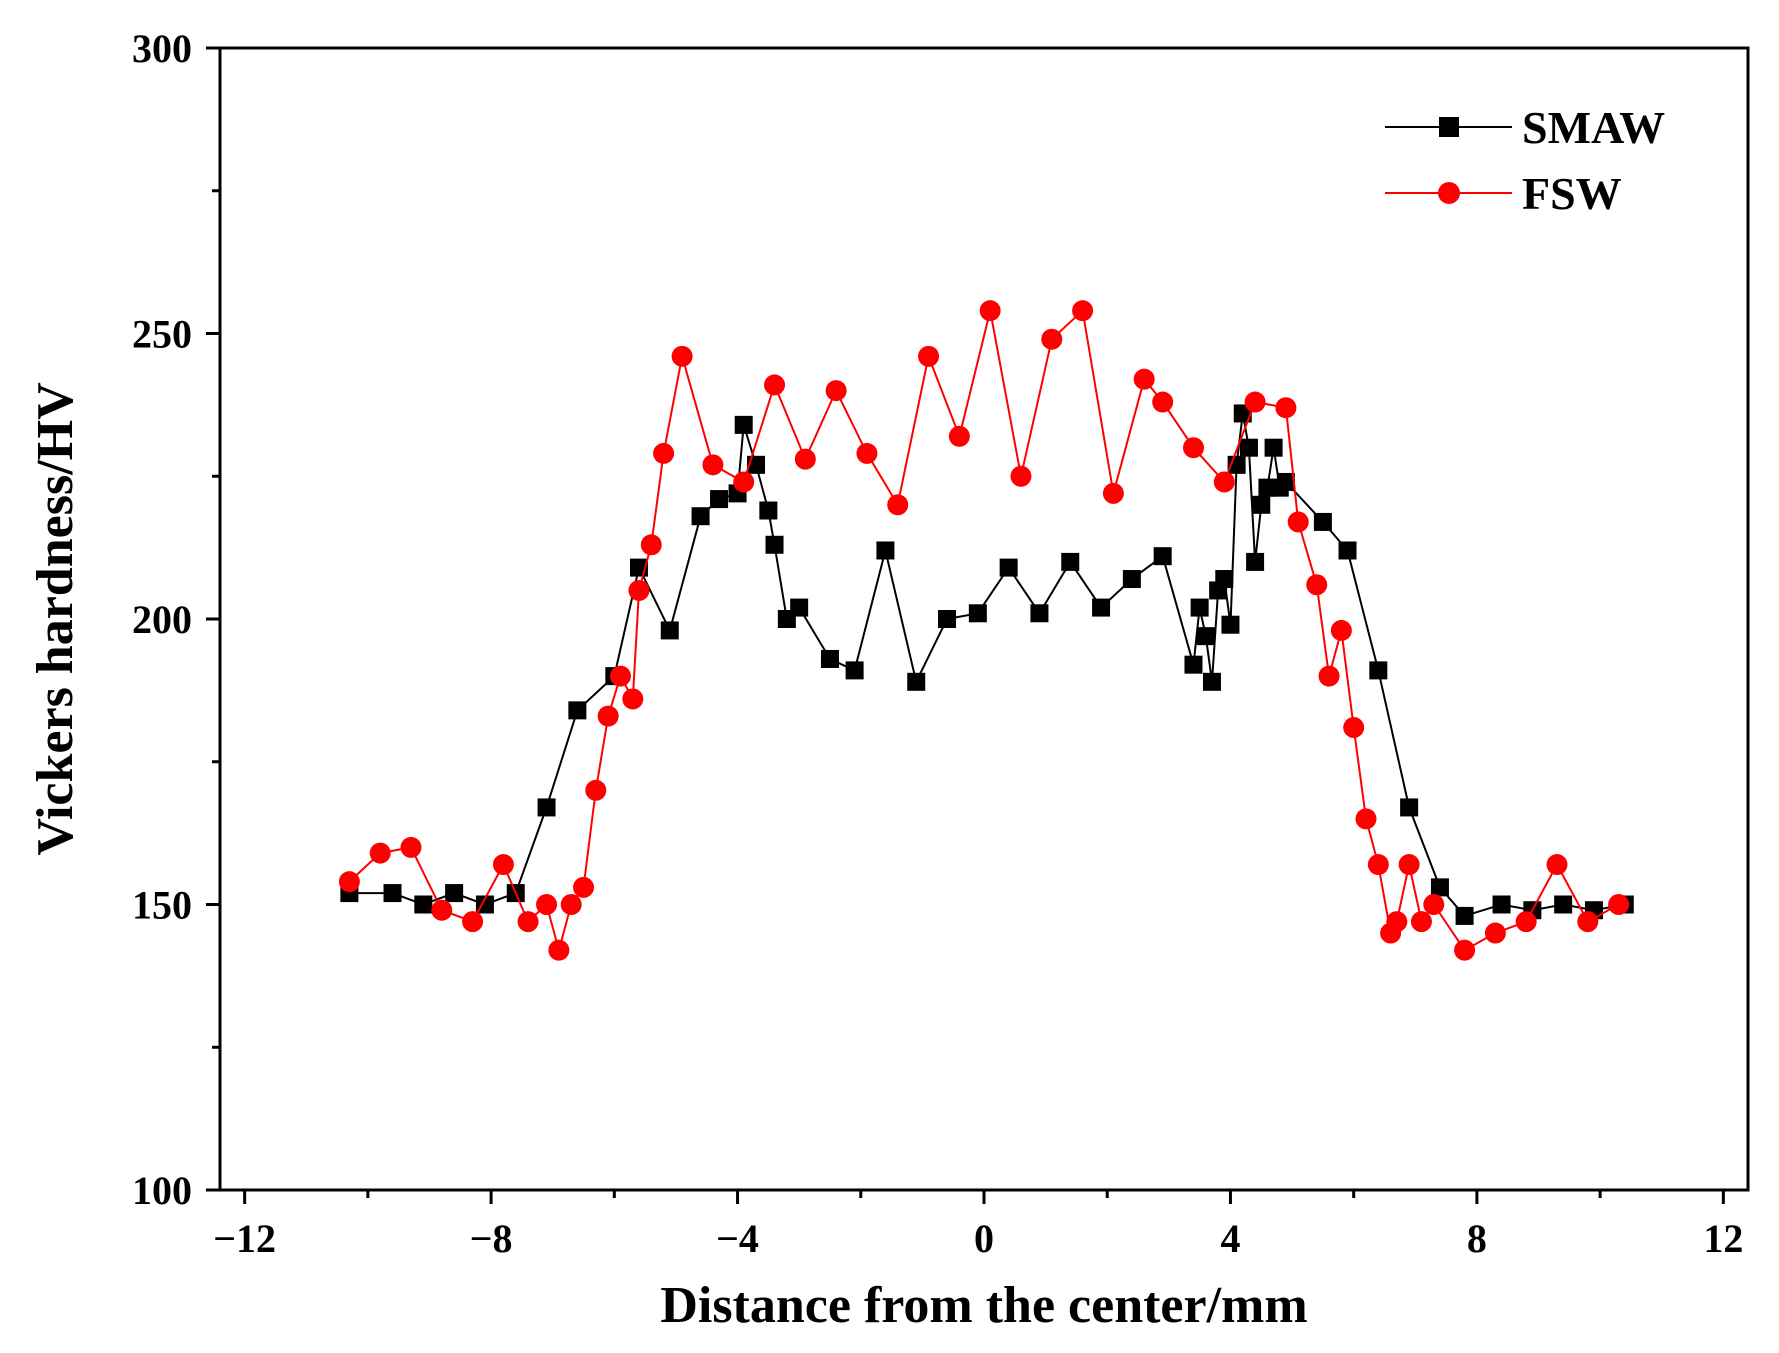  I want to click on y-tick-label: 250, so click(162, 334).